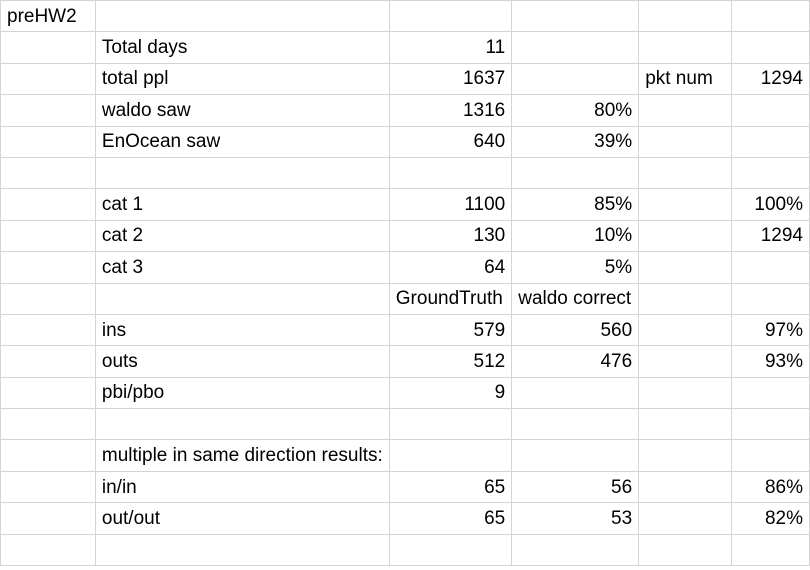 This screenshot has width=810, height=570. I want to click on cell-f15, so click(770, 455).